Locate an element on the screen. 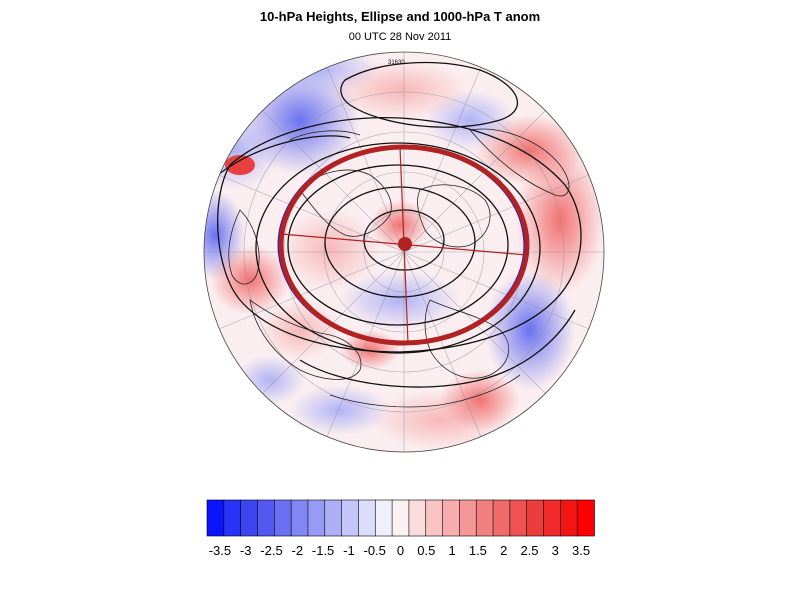  colorbar-tick-label: -2.5 is located at coordinates (271, 550).